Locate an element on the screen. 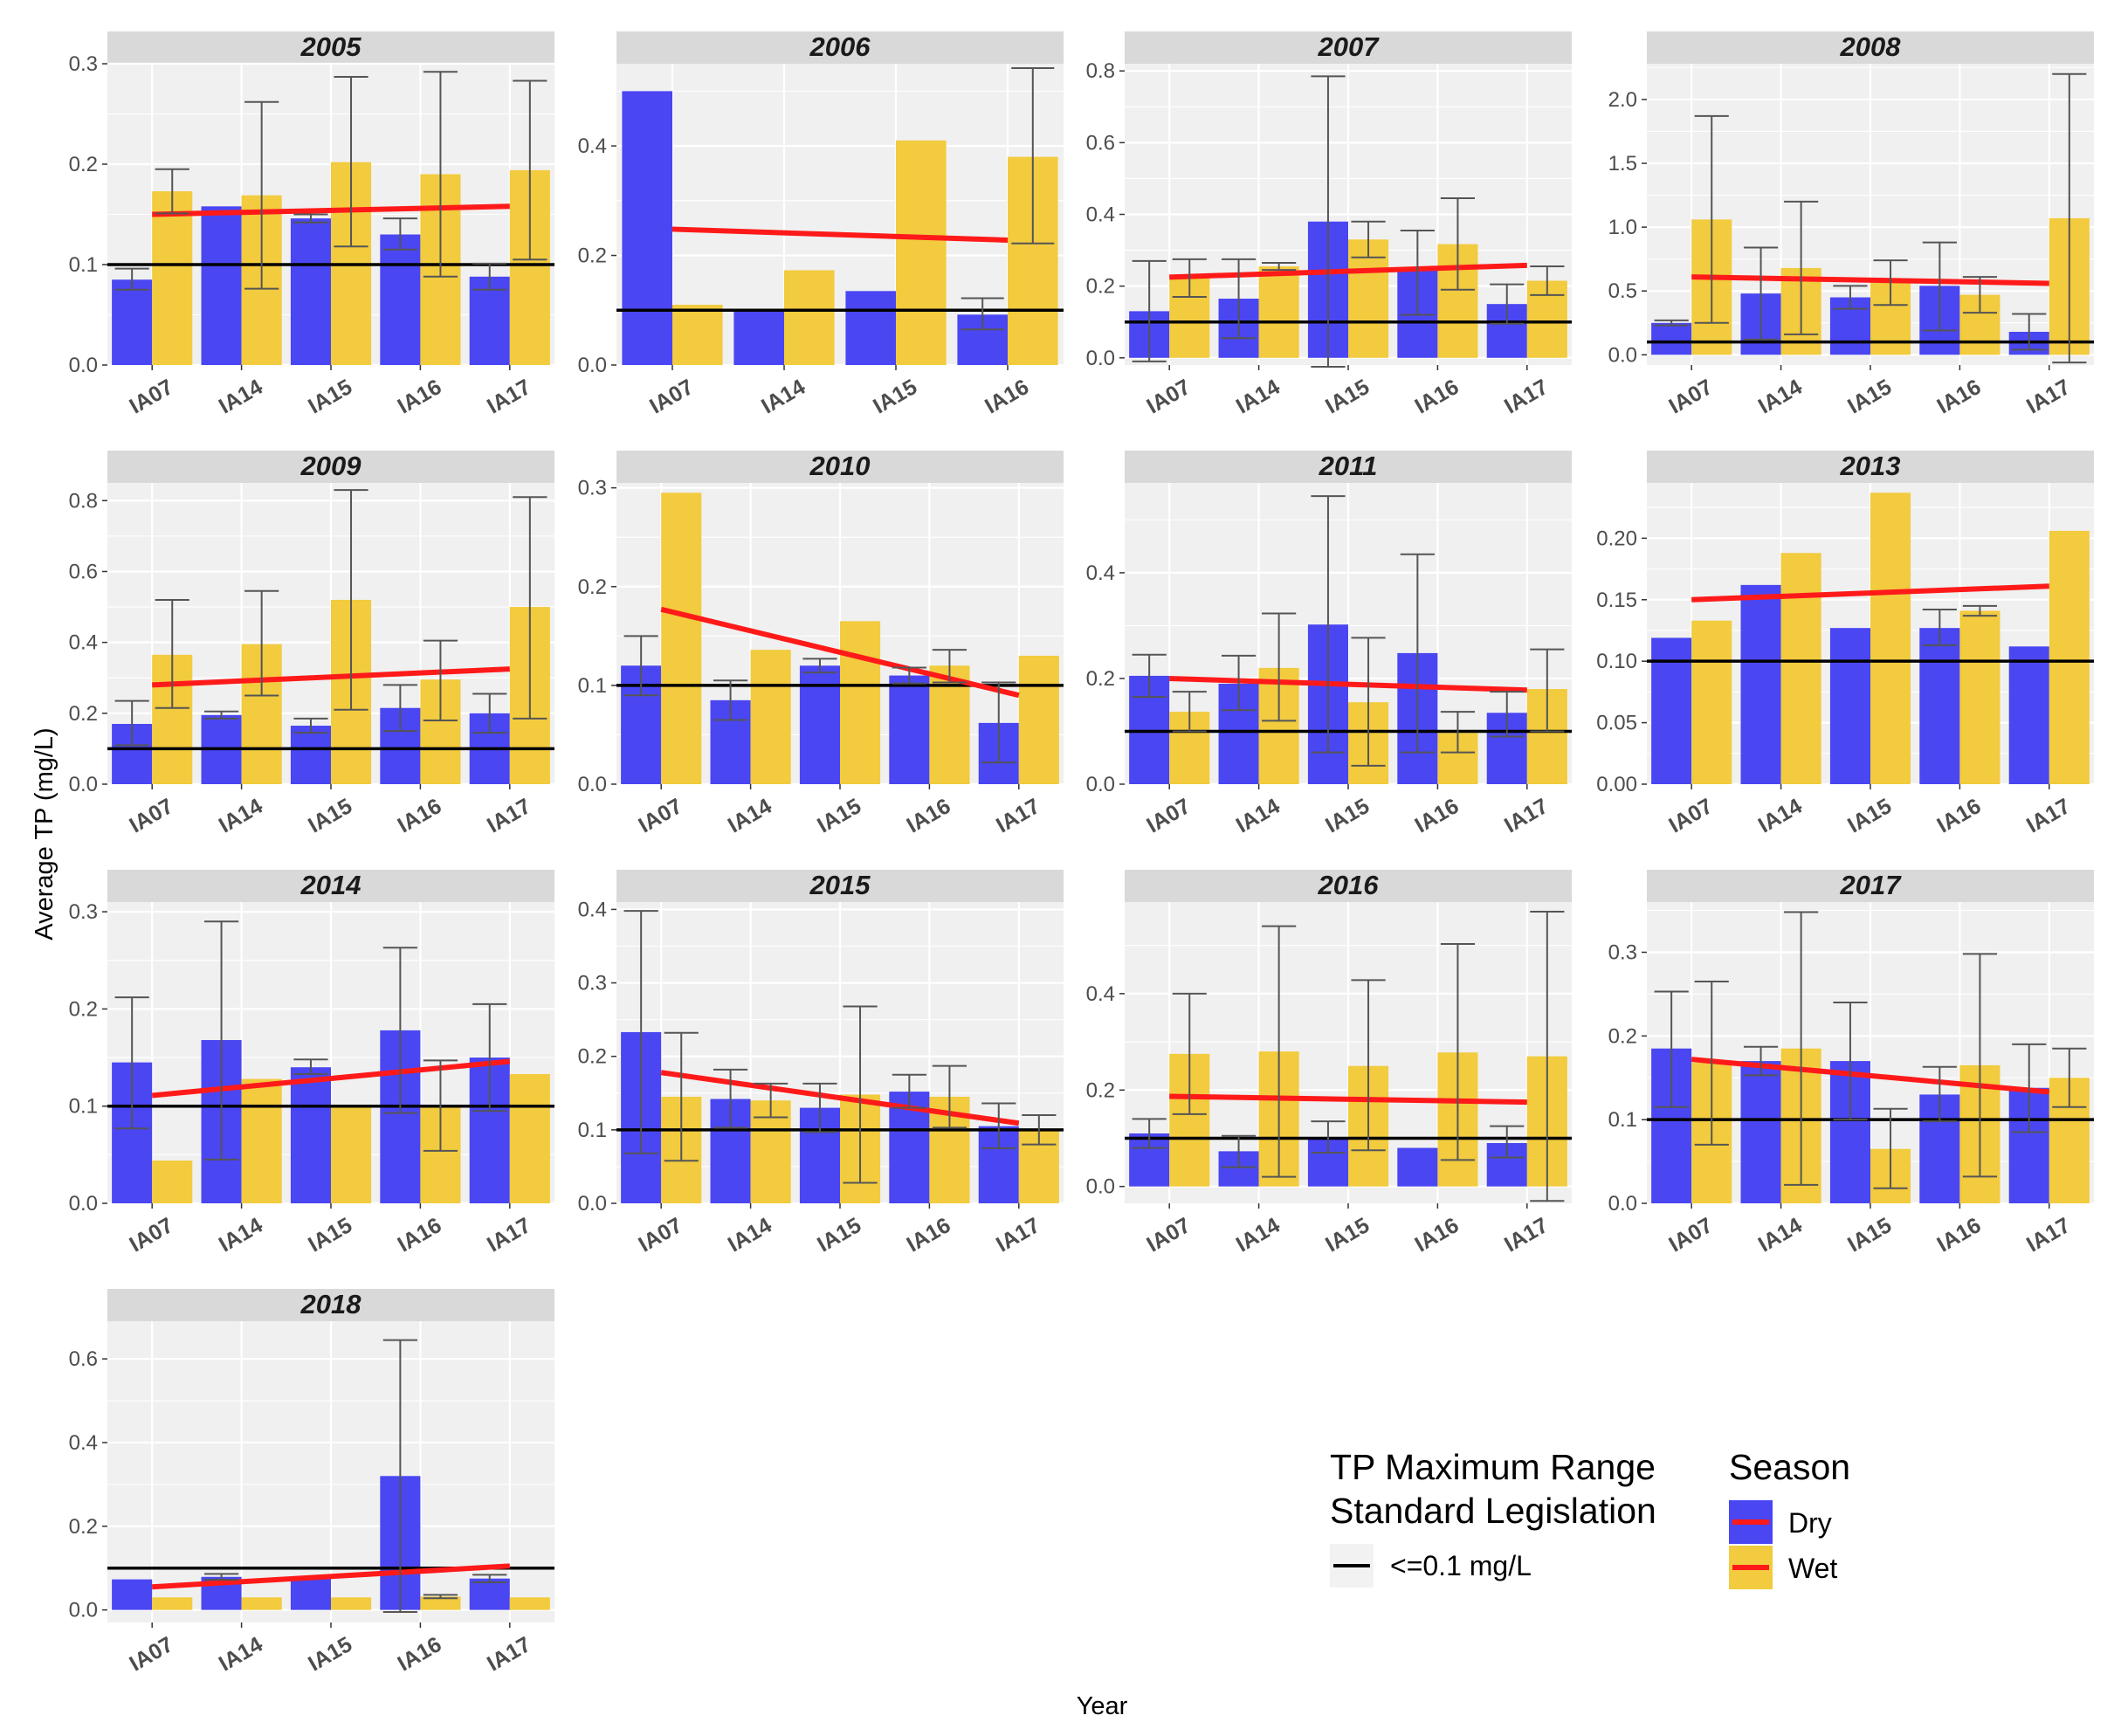 This screenshot has width=2114, height=1736. facet-panel-2005: 2005 0.0 0.1 0.2 0.3 IA07 IA14 IA15 IA16 IA17 is located at coordinates (311, 225).